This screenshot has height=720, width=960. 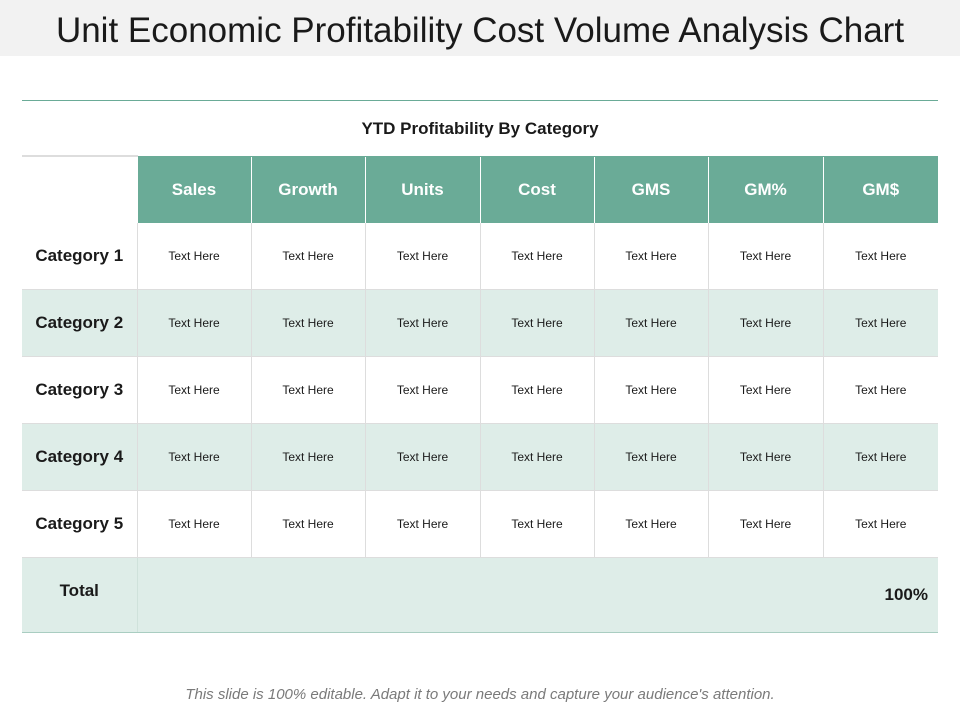 I want to click on column-header-gms: GMS, so click(x=650, y=189).